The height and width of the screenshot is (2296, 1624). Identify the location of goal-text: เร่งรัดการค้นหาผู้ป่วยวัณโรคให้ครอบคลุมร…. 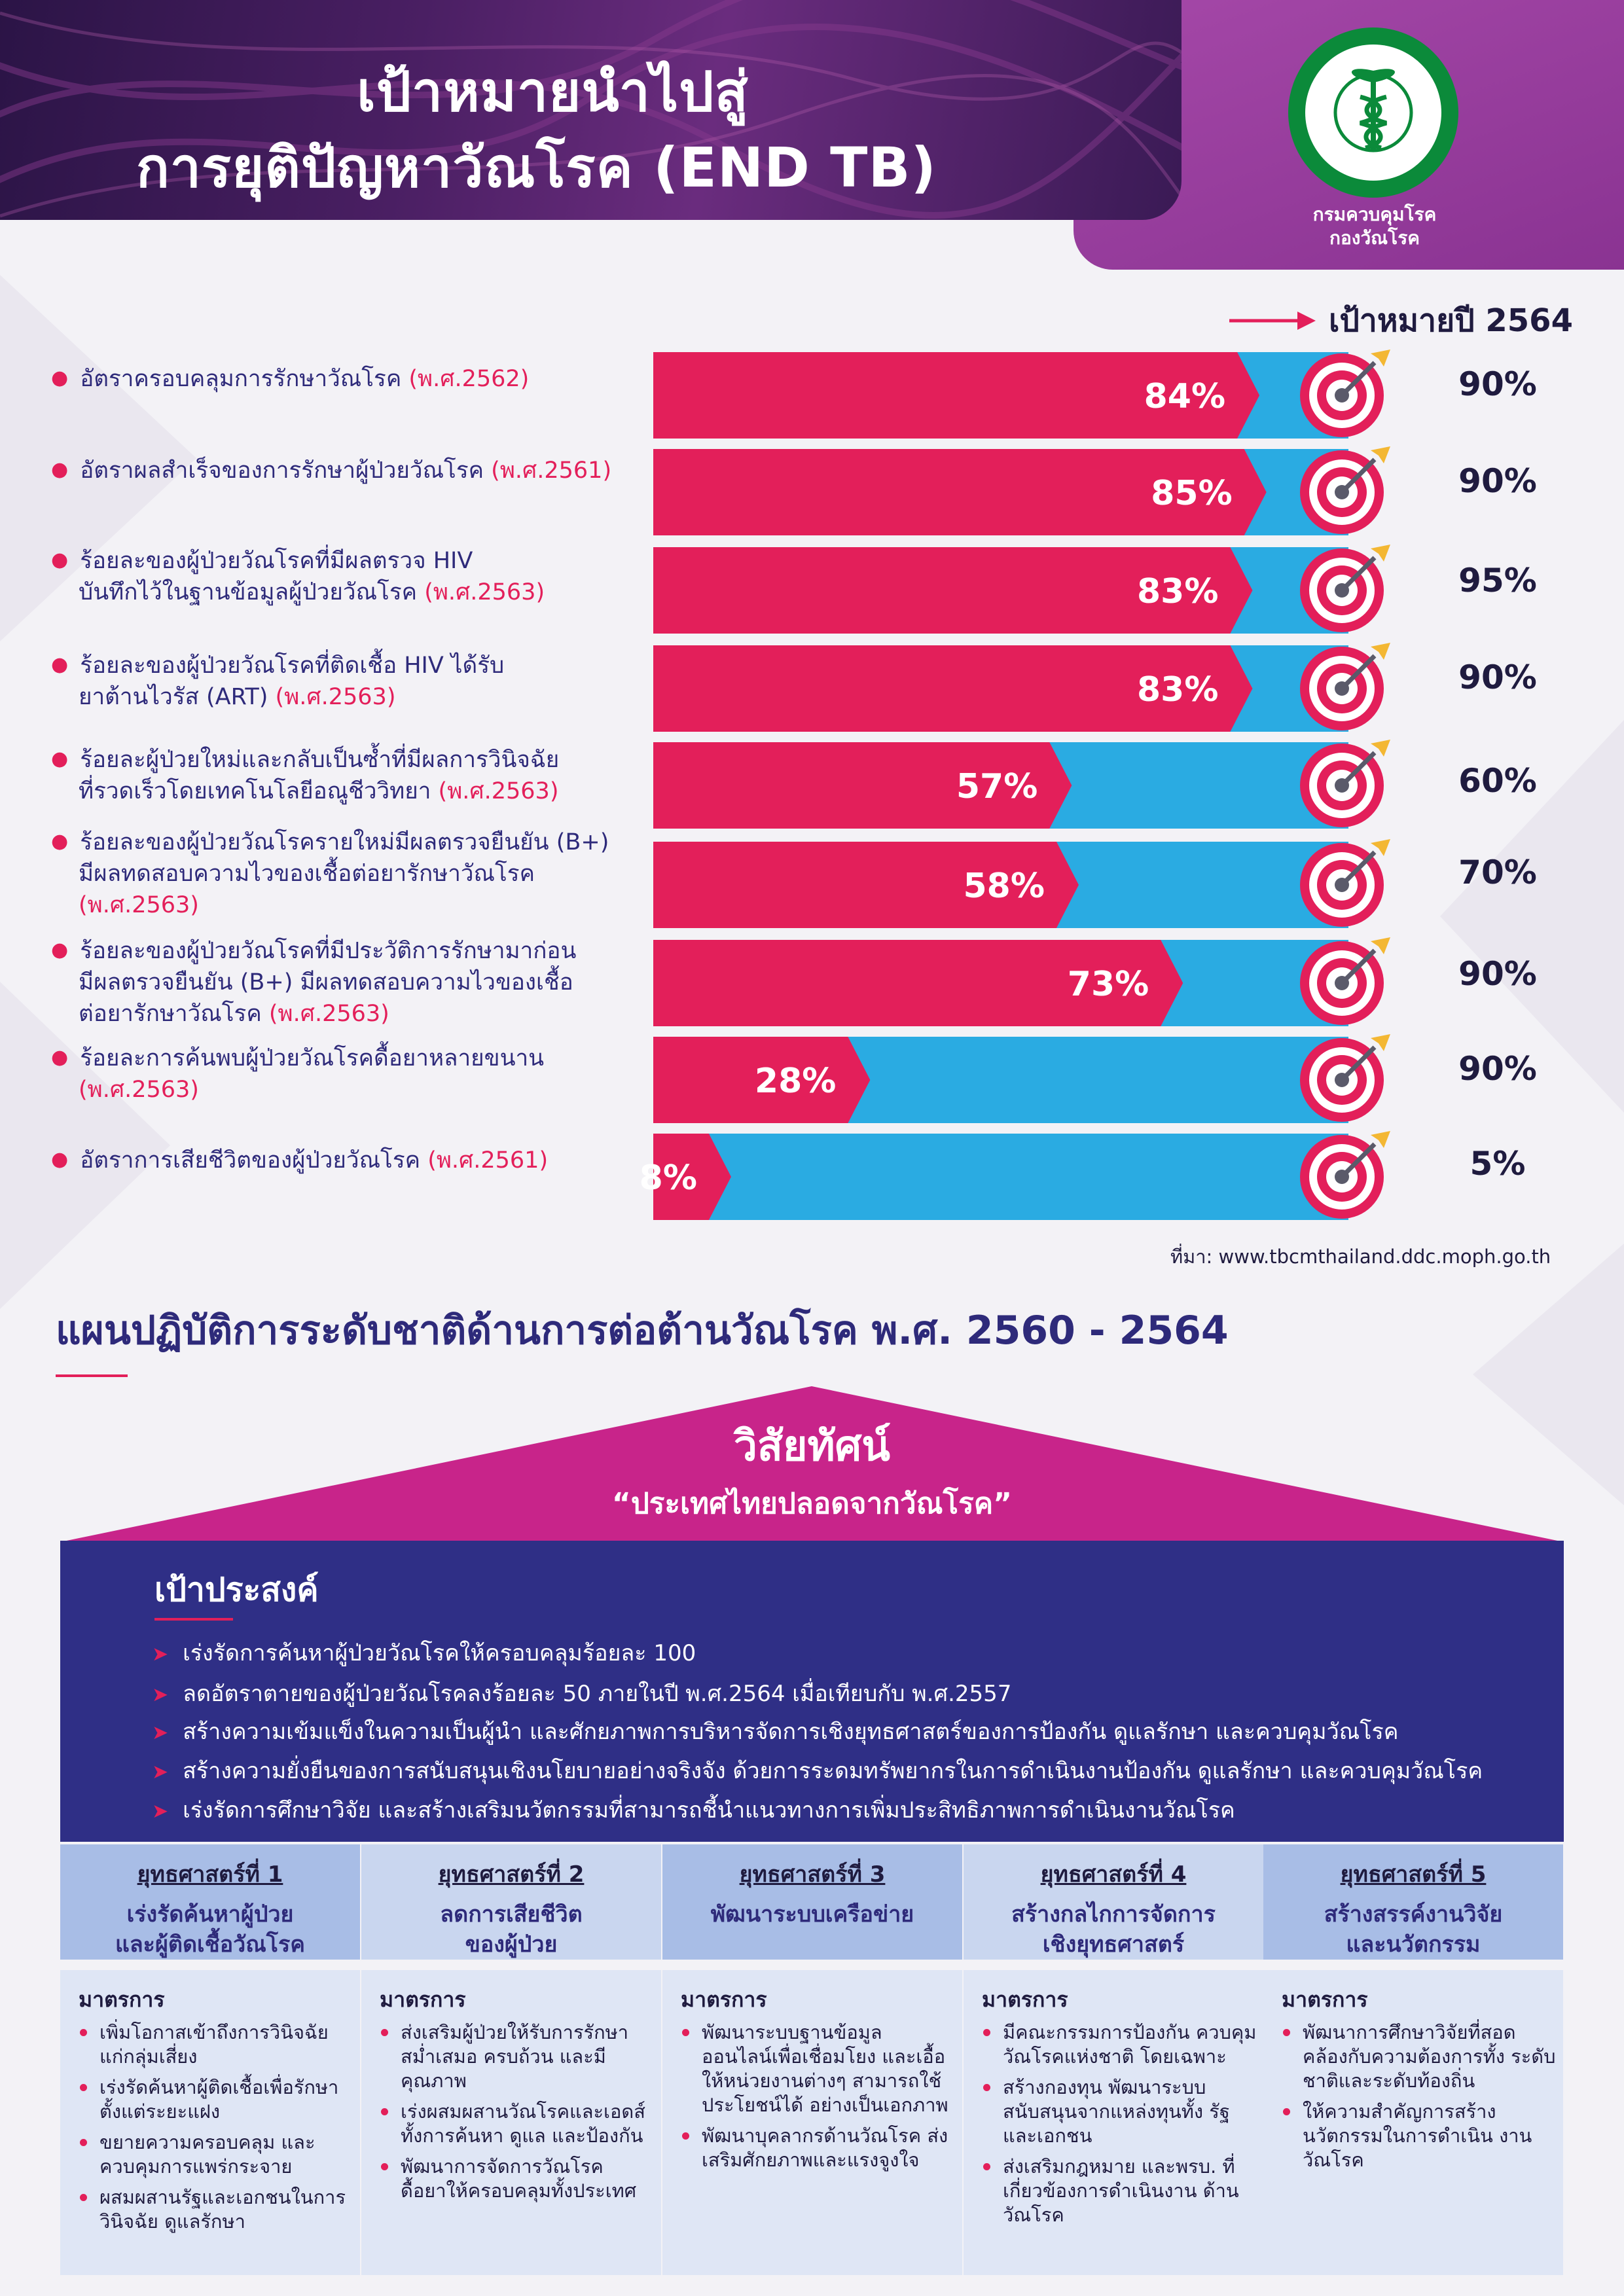
(439, 1653).